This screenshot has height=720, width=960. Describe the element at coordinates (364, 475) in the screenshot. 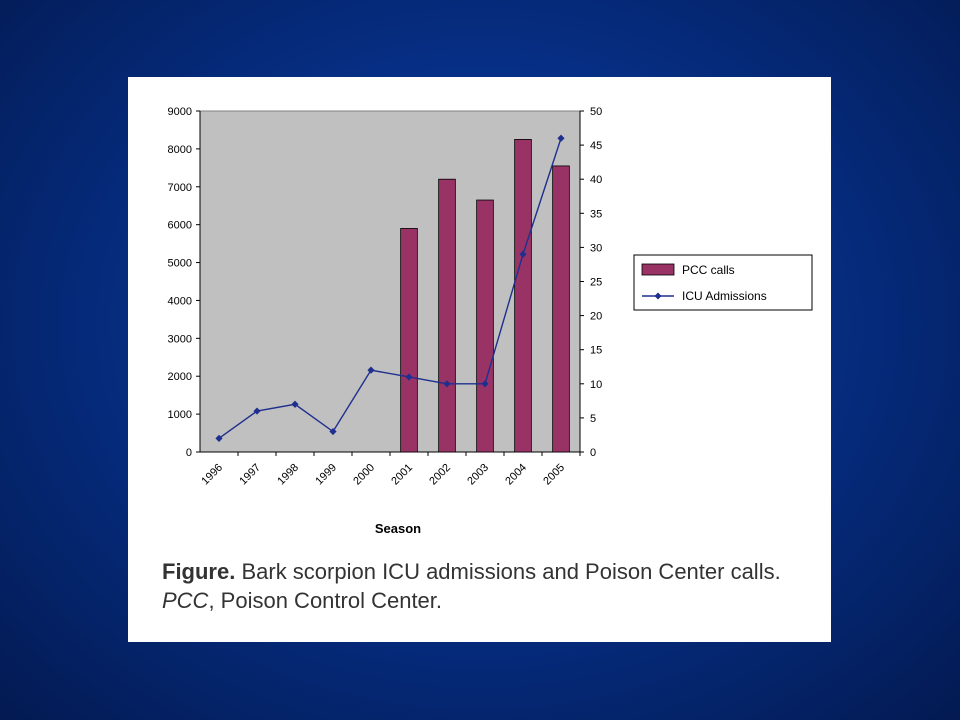

I see `x-tick-label: 2000` at that location.